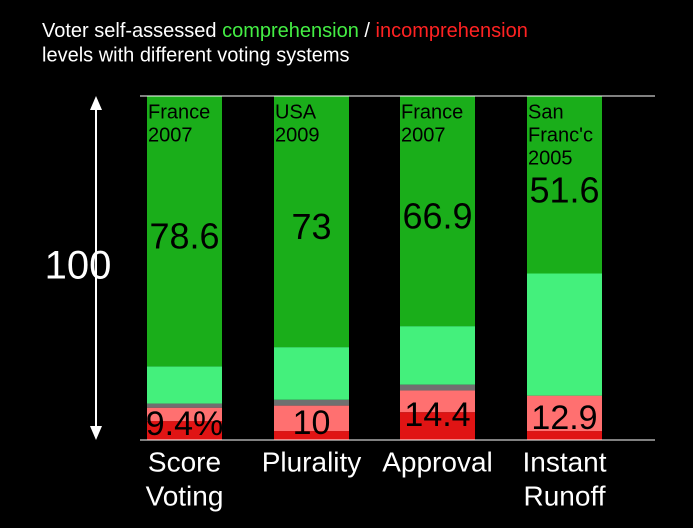  What do you see at coordinates (132, 31) in the screenshot?
I see `title-part: Voter self-assessed` at bounding box center [132, 31].